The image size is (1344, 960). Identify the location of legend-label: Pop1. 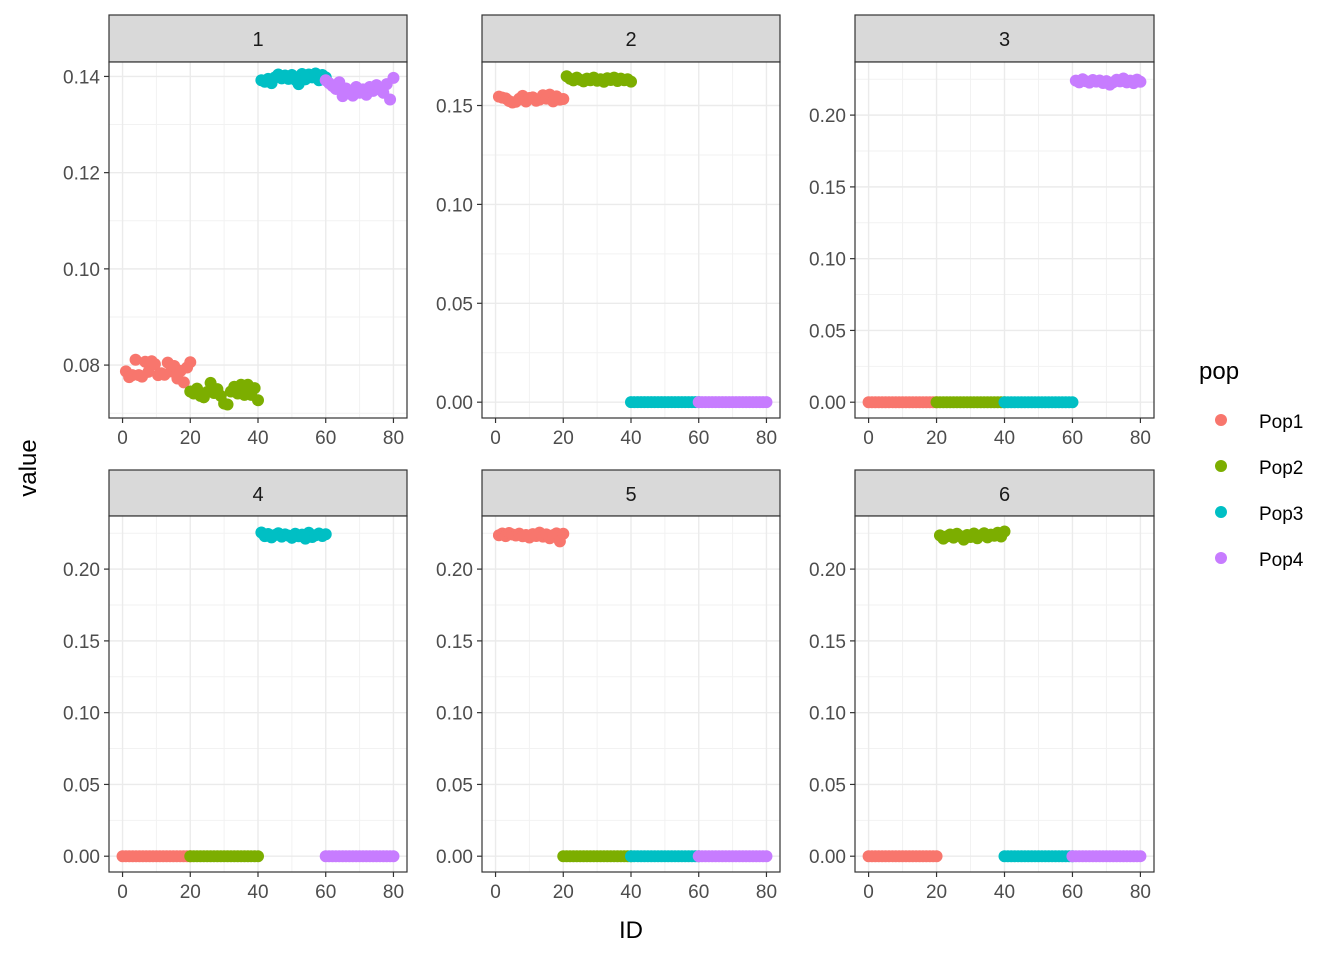
(1281, 422).